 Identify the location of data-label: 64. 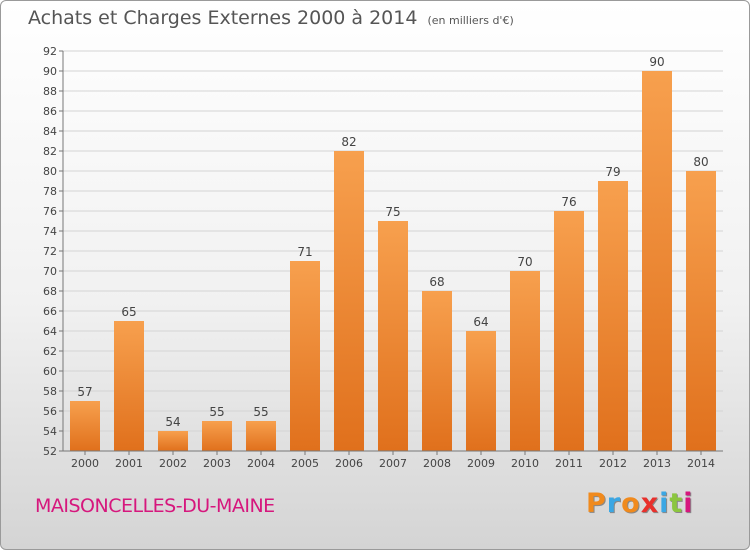
(480, 322).